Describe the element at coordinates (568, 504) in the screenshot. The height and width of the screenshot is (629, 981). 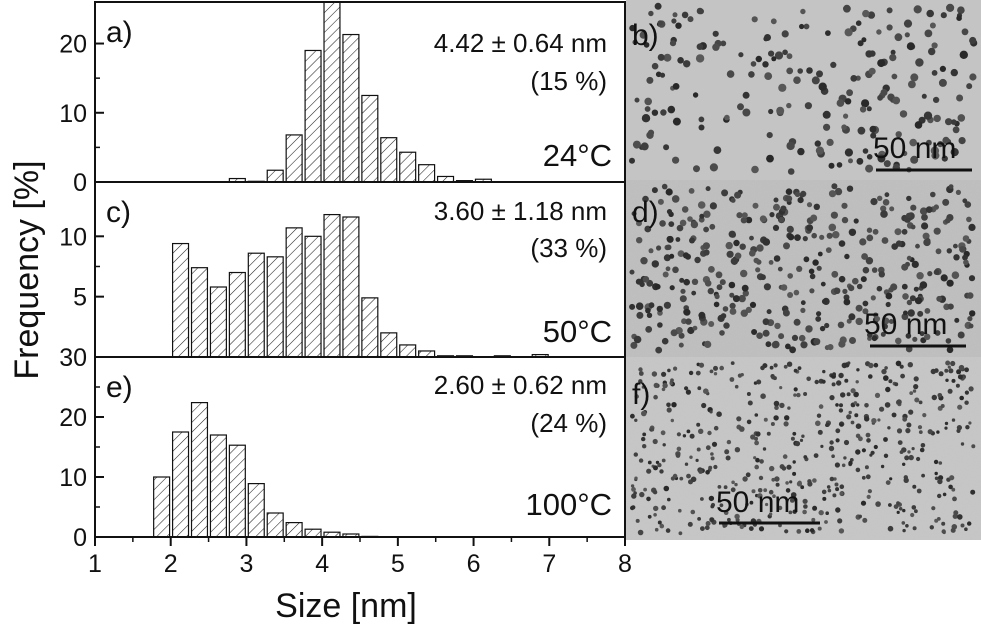
I see `temperature-e: 100°C` at that location.